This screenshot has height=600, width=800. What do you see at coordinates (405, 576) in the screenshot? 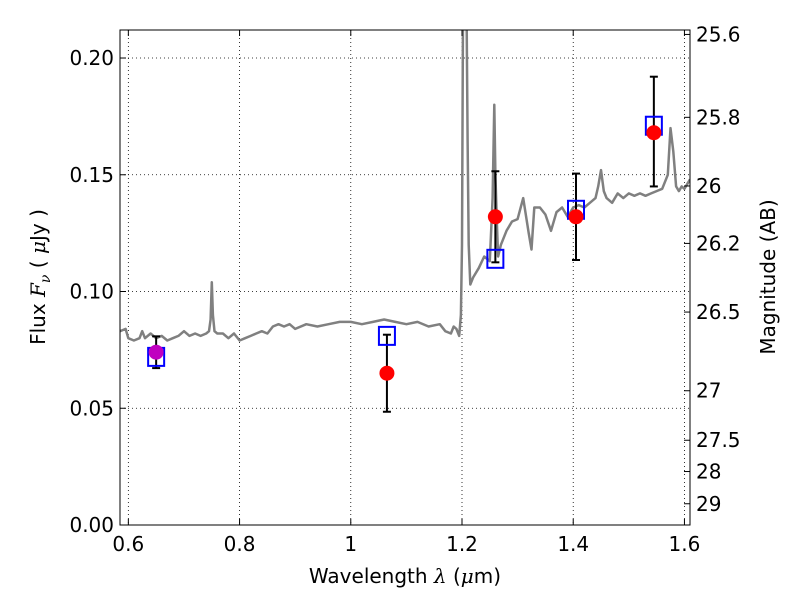
I see `x-axis-label: Wavelength λ (μm)` at bounding box center [405, 576].